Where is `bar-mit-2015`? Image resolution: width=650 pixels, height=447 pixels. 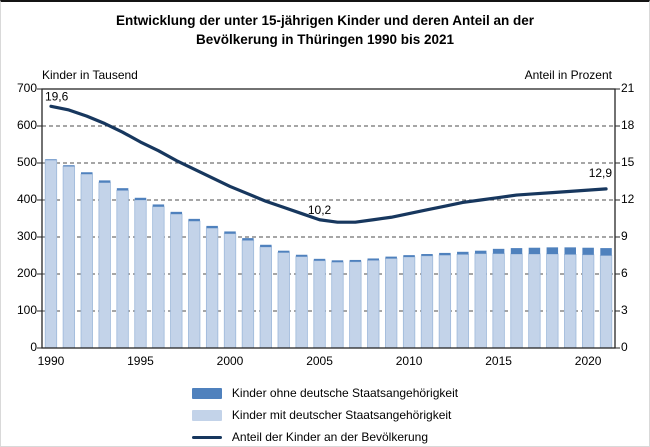 bar-mit-2015 is located at coordinates (498, 301).